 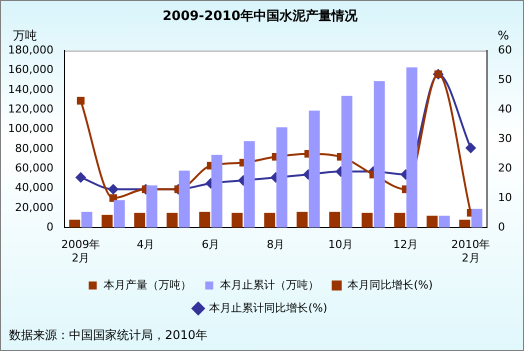 I want to click on y2-tick-label: 60, so click(x=505, y=49).